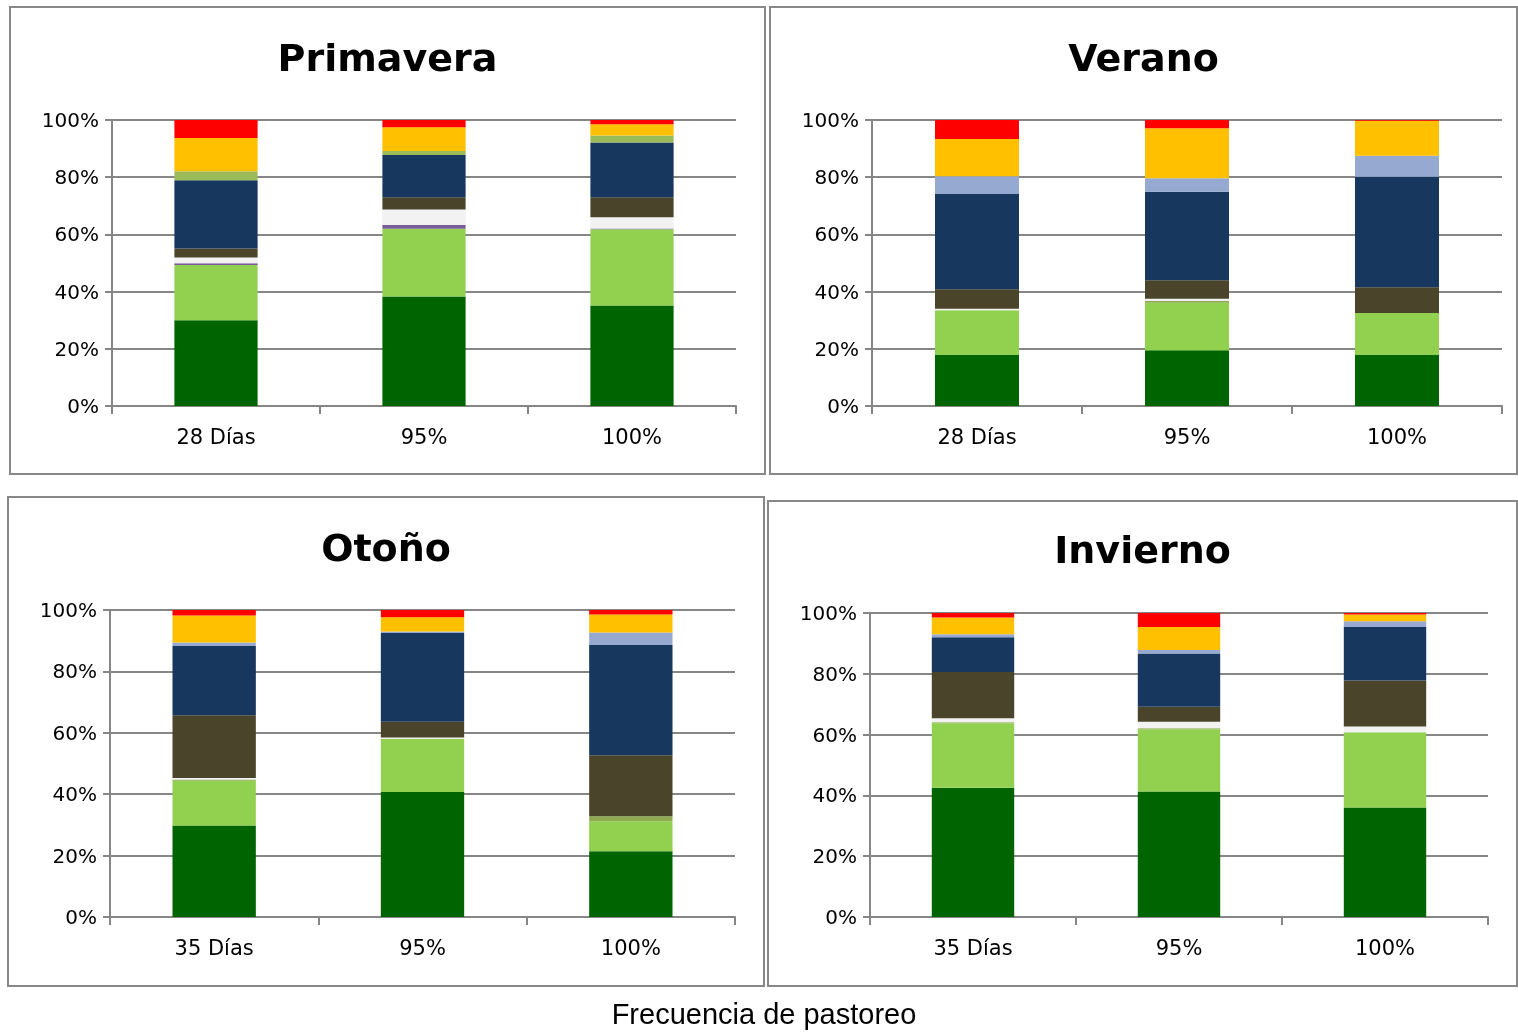 This screenshot has height=1036, width=1518. What do you see at coordinates (216, 436) in the screenshot?
I see `x-tick-label: 28 Días` at bounding box center [216, 436].